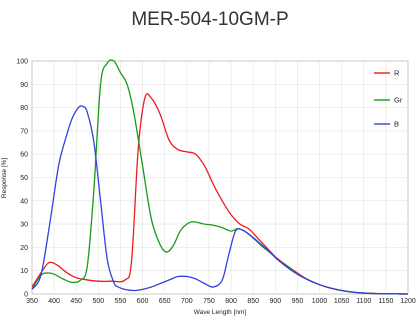  What do you see at coordinates (24, 131) in the screenshot?
I see `y-tick-label: 70` at bounding box center [24, 131].